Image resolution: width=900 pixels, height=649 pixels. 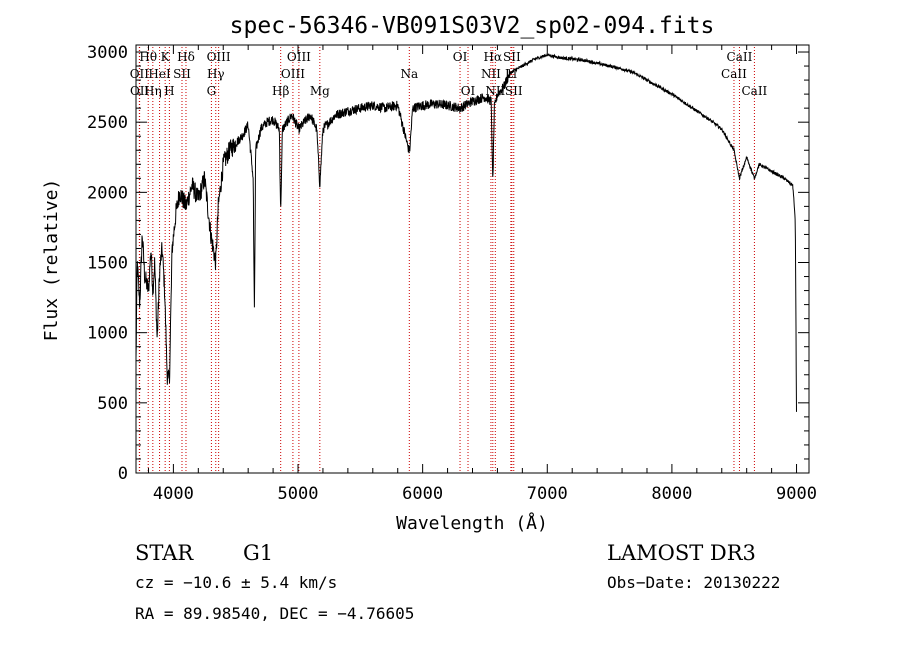 What do you see at coordinates (796, 494) in the screenshot?
I see `x-tick-label: 9000` at bounding box center [796, 494].